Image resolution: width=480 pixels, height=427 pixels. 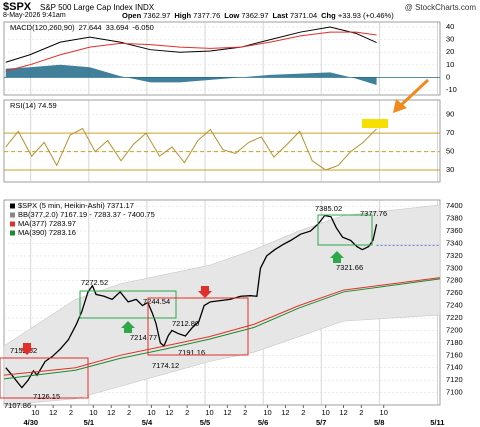 I want to click on x-date-label: 5/1, so click(x=89, y=422).